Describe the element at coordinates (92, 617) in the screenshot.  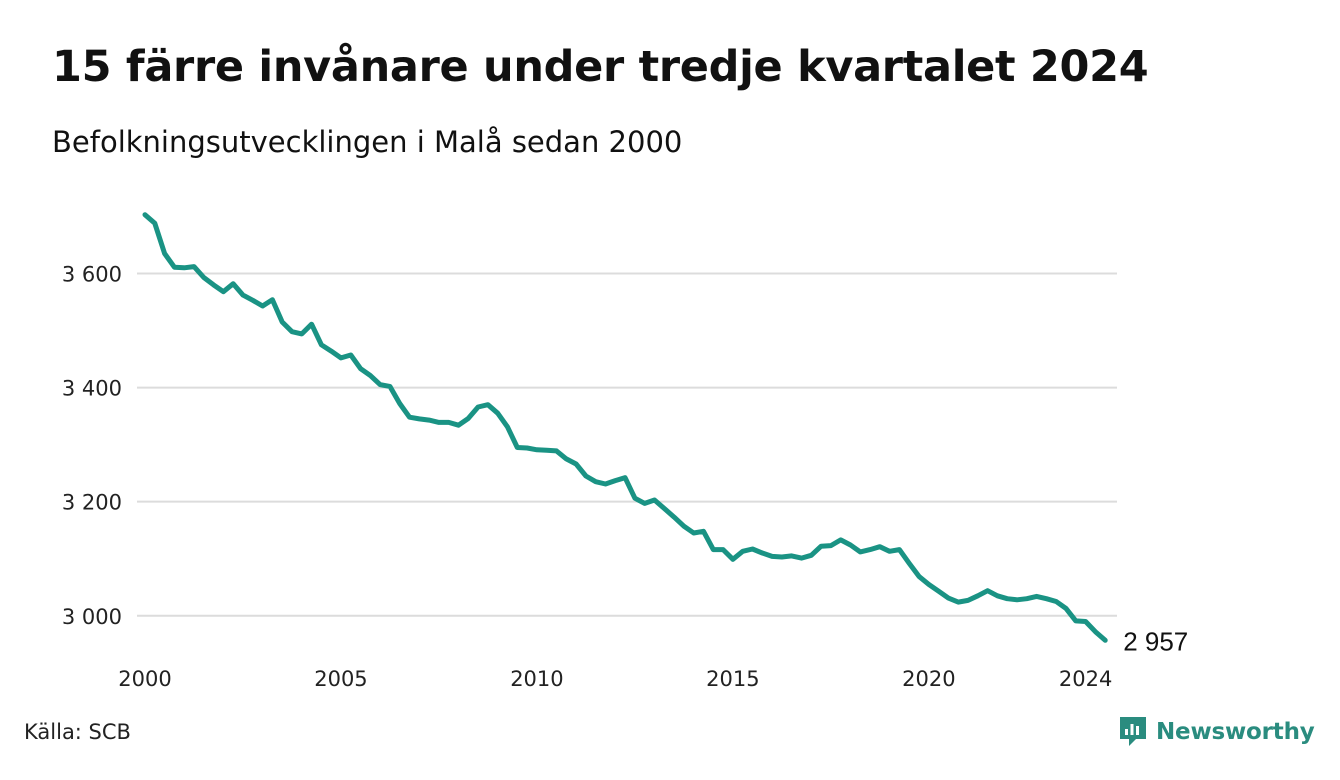
I see `y-tick-label: 3 000` at that location.